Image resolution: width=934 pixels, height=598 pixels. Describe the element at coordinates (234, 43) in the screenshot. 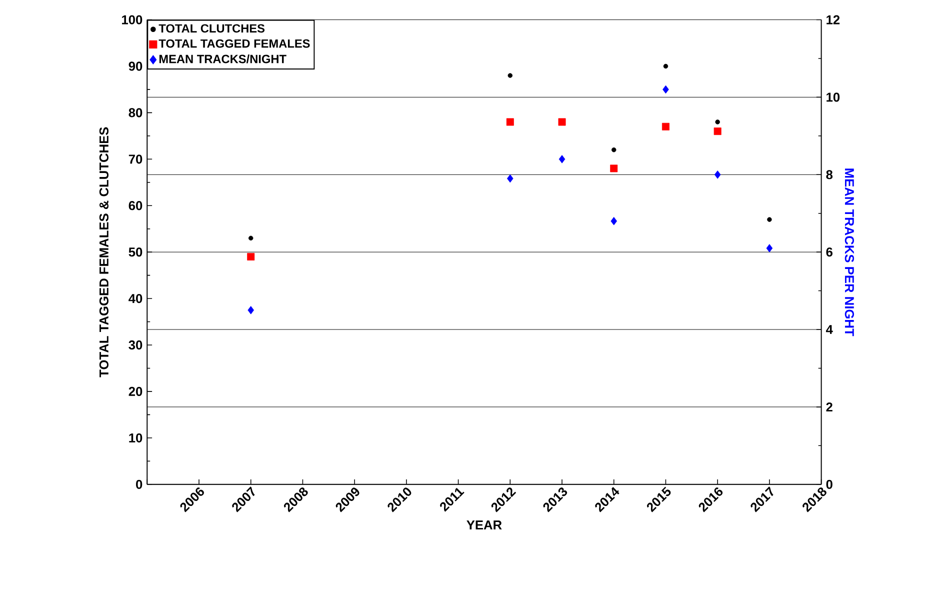

I see `legend-label: TOTAL TAGGED FEMALES` at that location.